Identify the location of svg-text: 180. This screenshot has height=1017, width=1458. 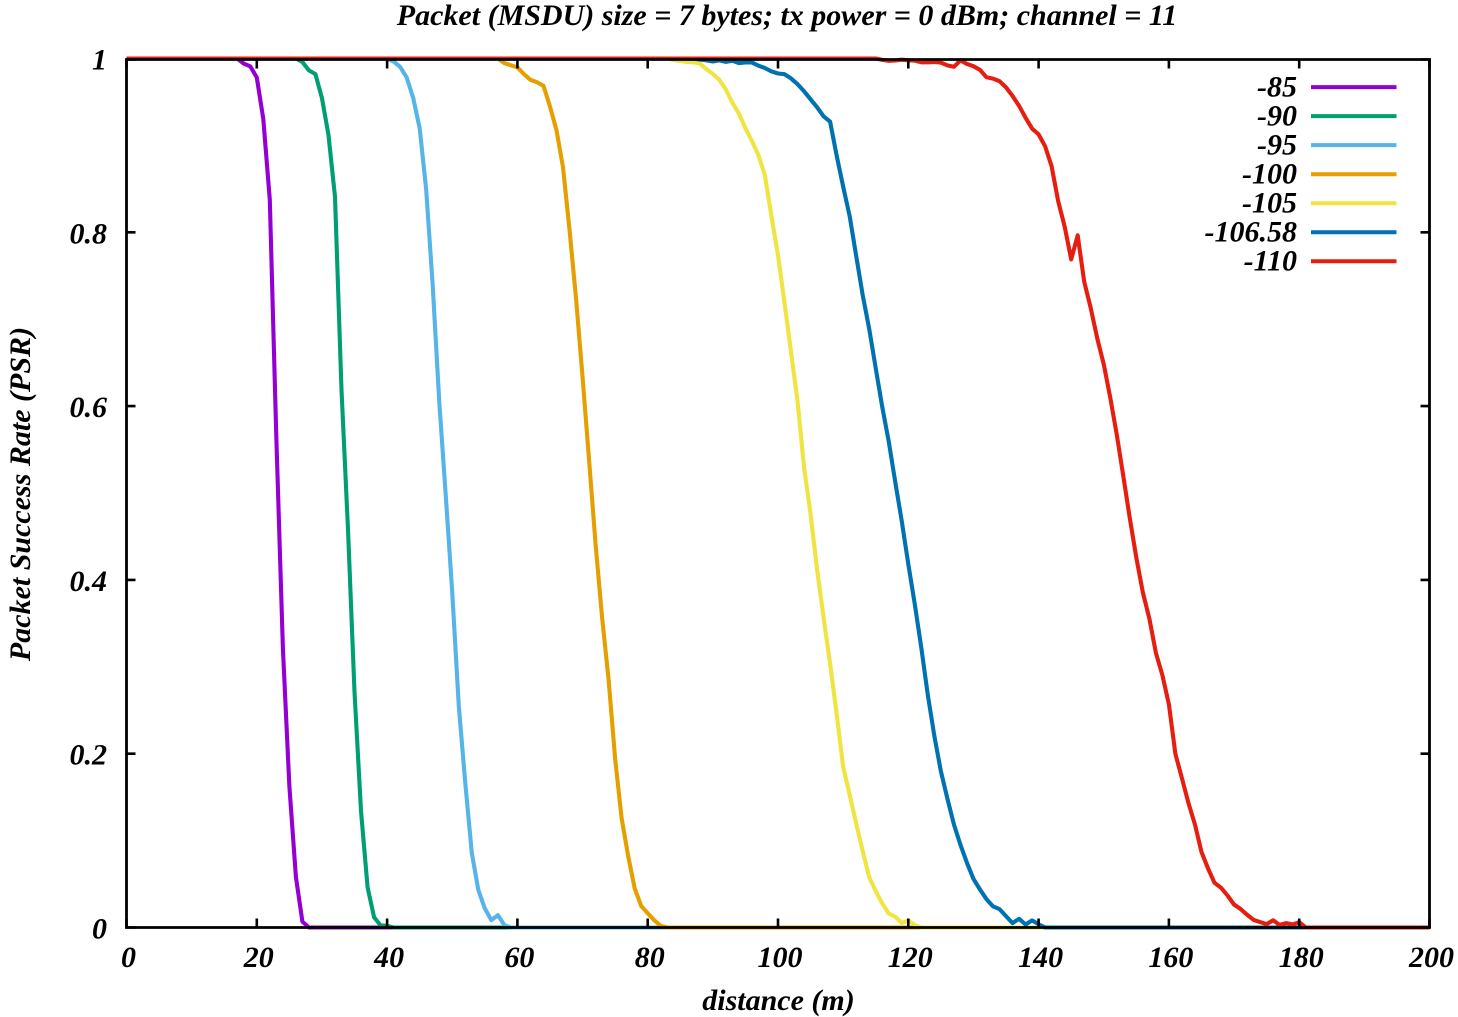
(1301, 957).